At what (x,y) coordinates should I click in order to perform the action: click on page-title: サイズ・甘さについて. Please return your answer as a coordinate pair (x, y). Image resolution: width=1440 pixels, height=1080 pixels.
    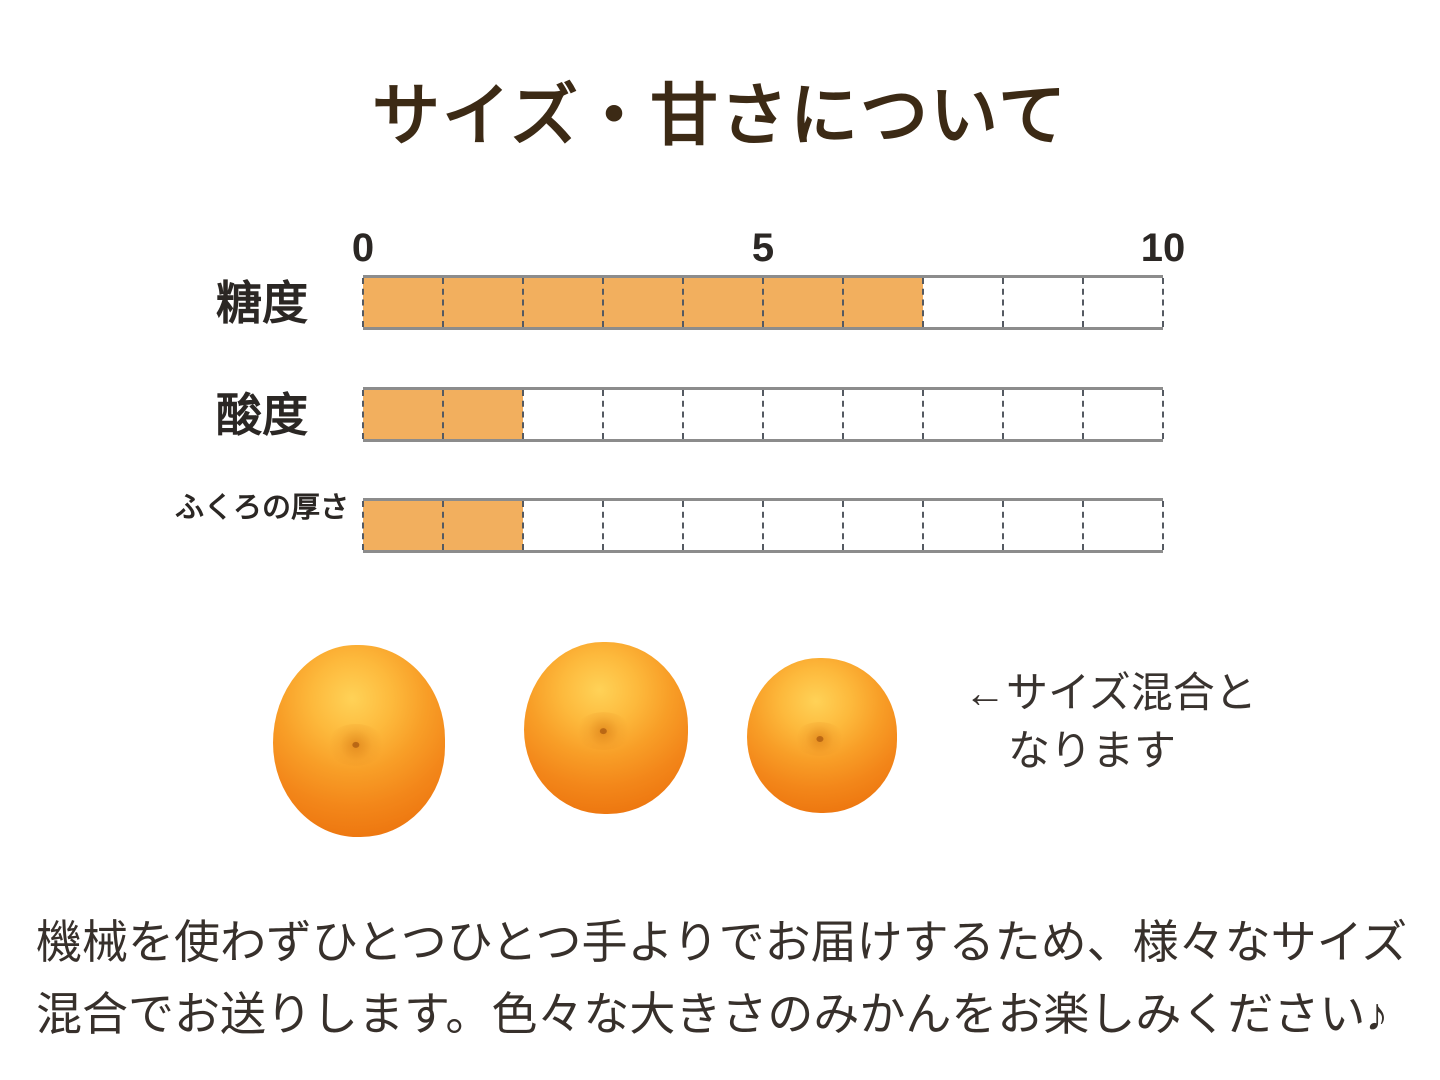
    Looking at the image, I should click on (720, 116).